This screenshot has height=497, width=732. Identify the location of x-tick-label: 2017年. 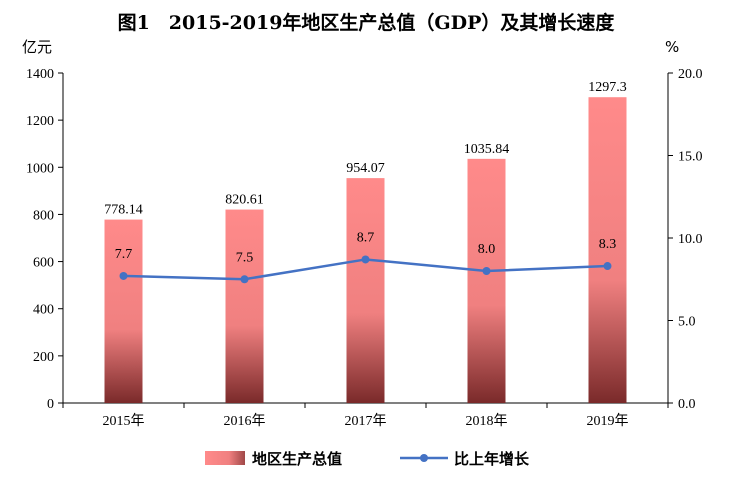
(366, 421).